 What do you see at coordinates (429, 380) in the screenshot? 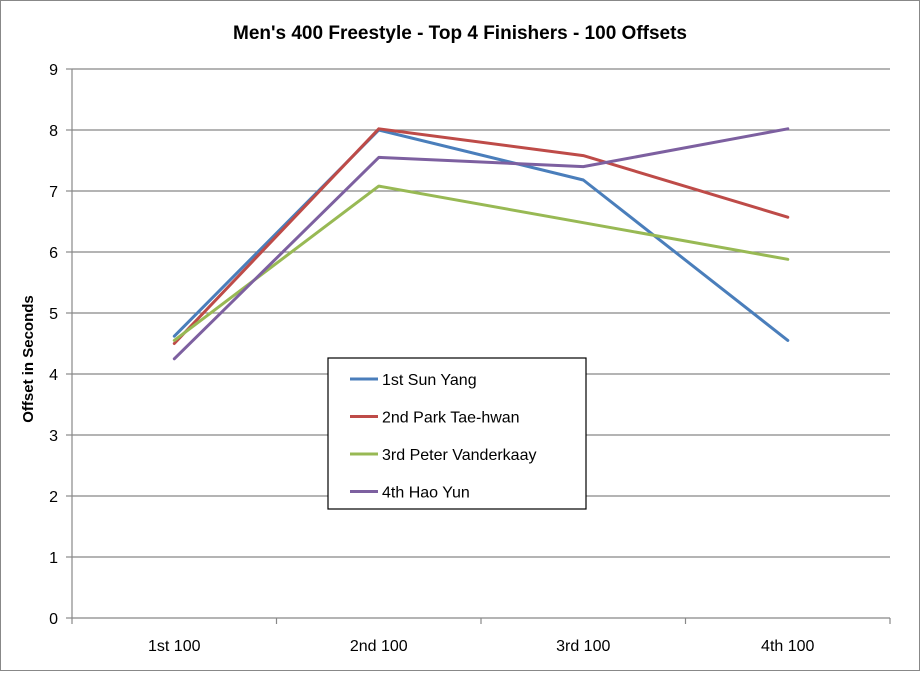
I see `legend-label-1: 1st Sun Yang` at bounding box center [429, 380].